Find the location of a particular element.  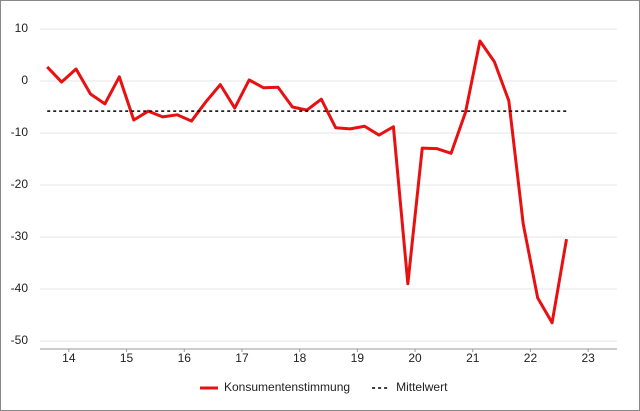

y-tick-label: -50 is located at coordinates (20, 340).